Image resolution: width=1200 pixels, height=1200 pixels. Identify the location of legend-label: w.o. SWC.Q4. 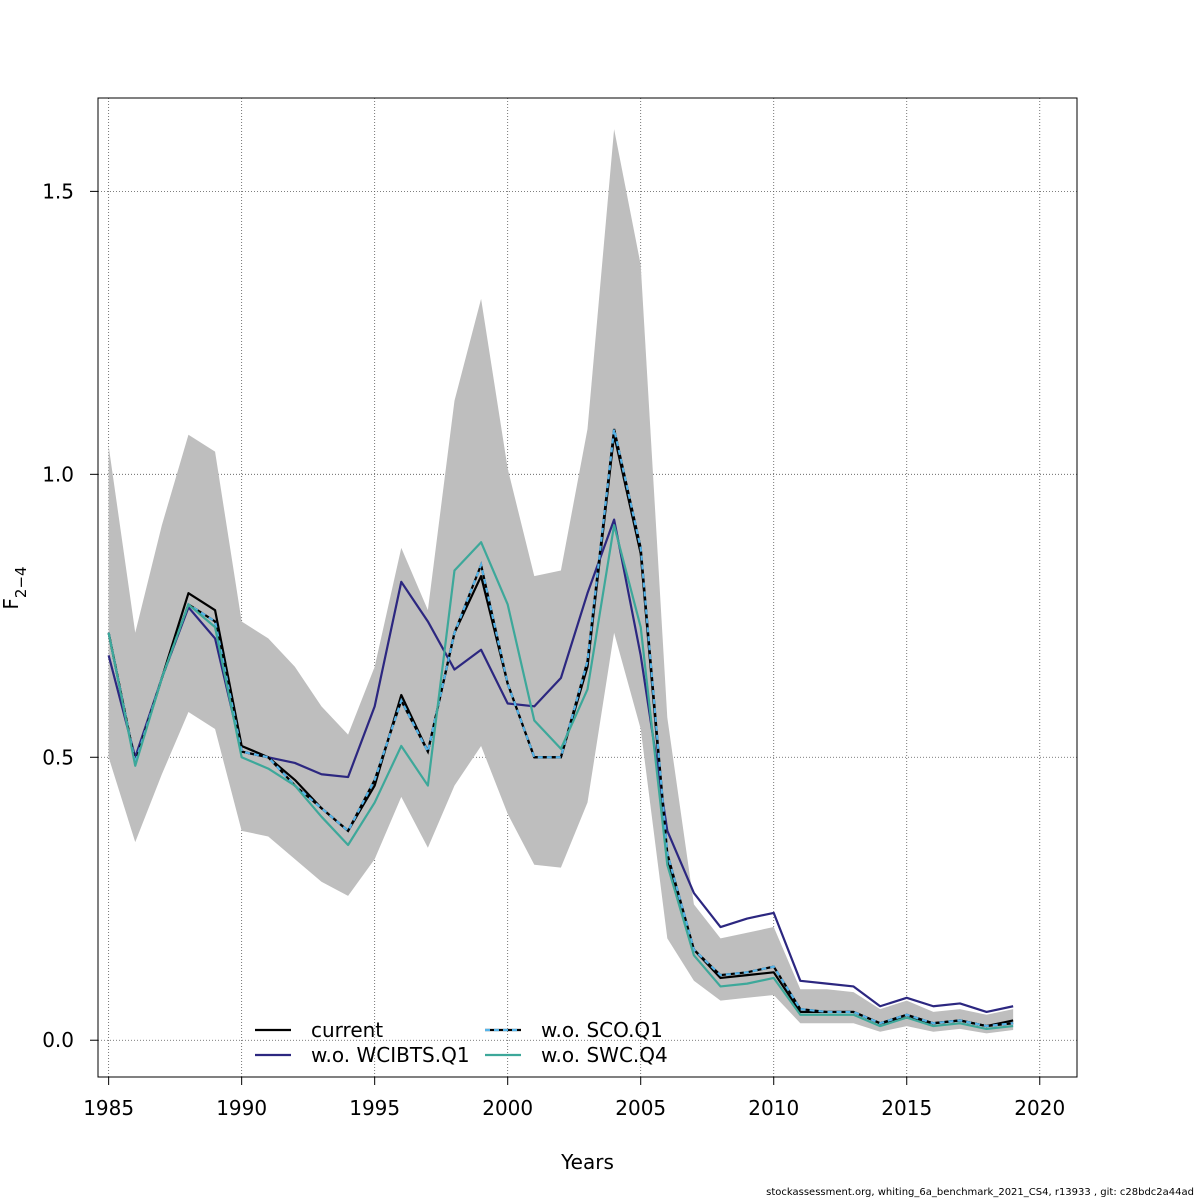
(604, 1055).